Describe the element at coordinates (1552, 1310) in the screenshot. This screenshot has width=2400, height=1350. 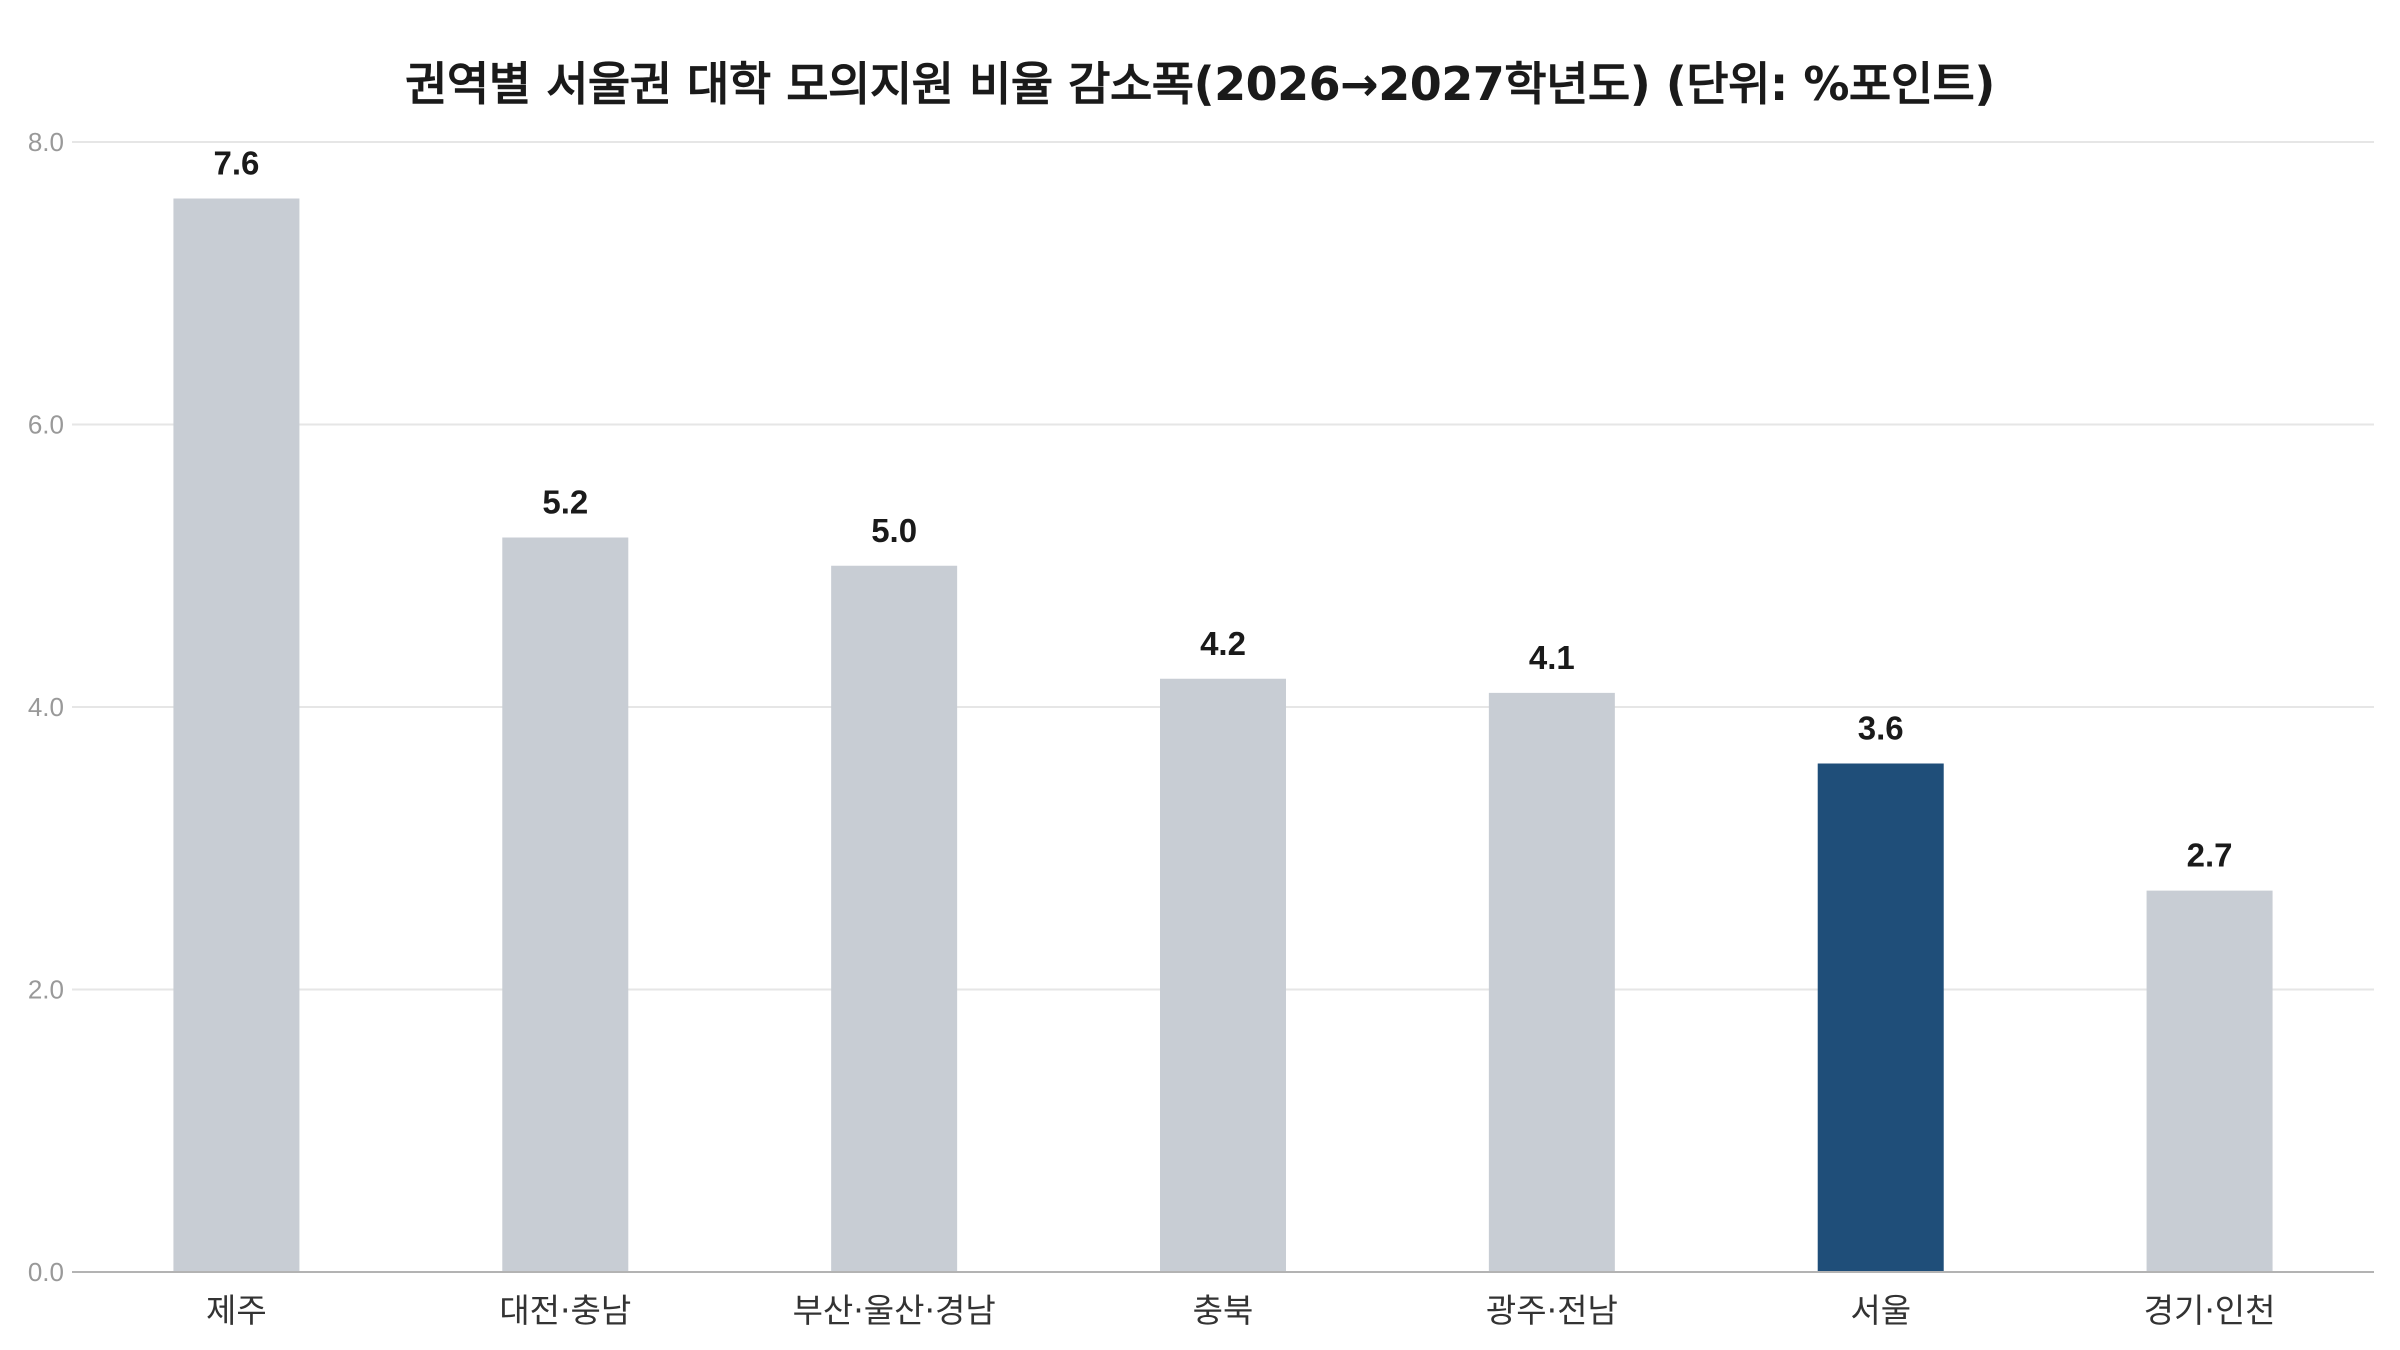
I see `x-category-label: 광주·전남` at that location.